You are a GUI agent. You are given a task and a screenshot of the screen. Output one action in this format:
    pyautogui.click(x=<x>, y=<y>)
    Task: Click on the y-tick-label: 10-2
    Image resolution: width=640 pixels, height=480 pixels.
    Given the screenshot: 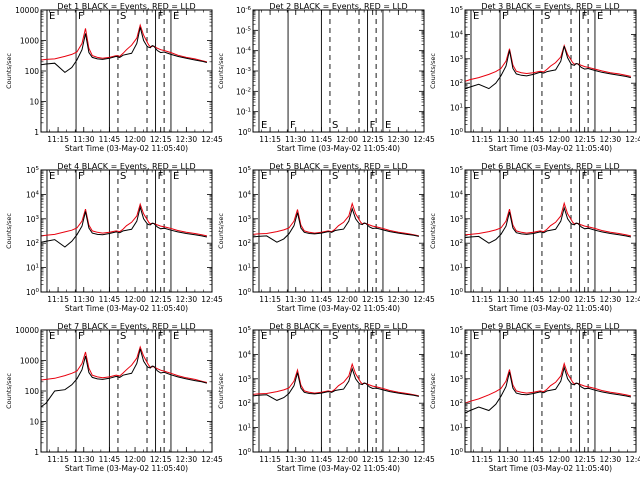 What is the action you would take?
    pyautogui.click(x=243, y=91)
    